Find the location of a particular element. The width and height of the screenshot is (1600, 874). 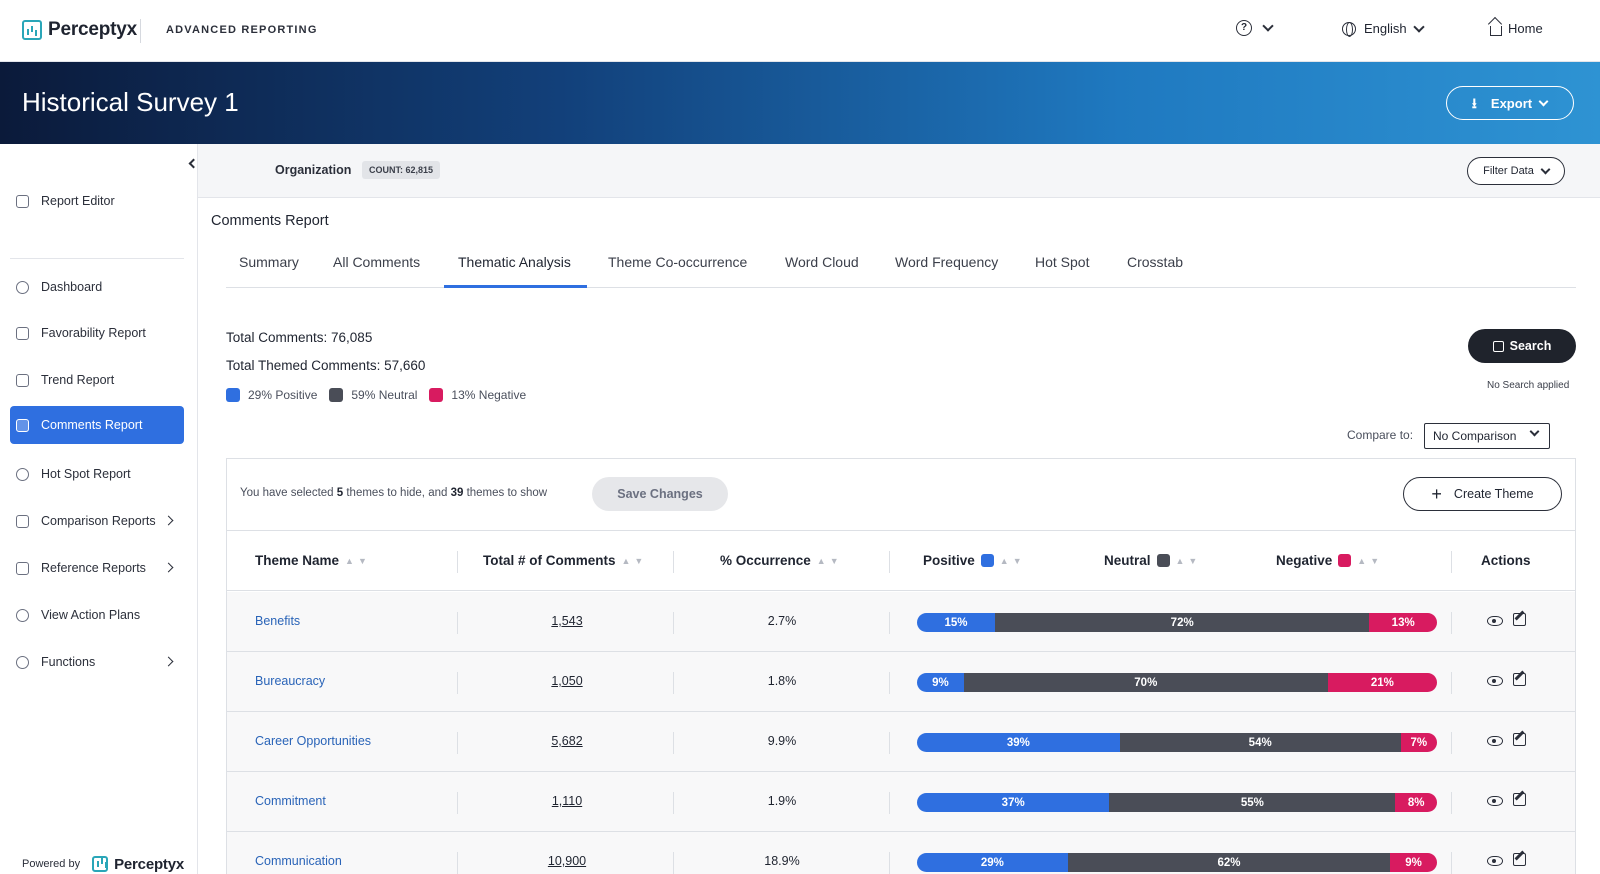

selection-text: themes to hide, and is located at coordinates (397, 493).